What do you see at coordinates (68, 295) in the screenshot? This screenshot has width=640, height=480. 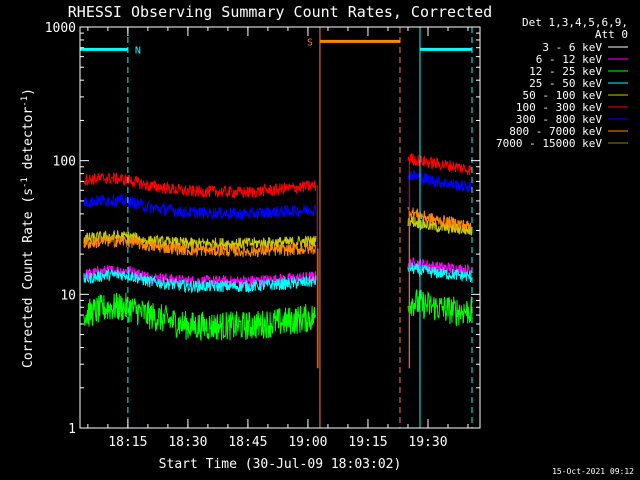 I see `y-tick-label: 10` at bounding box center [68, 295].